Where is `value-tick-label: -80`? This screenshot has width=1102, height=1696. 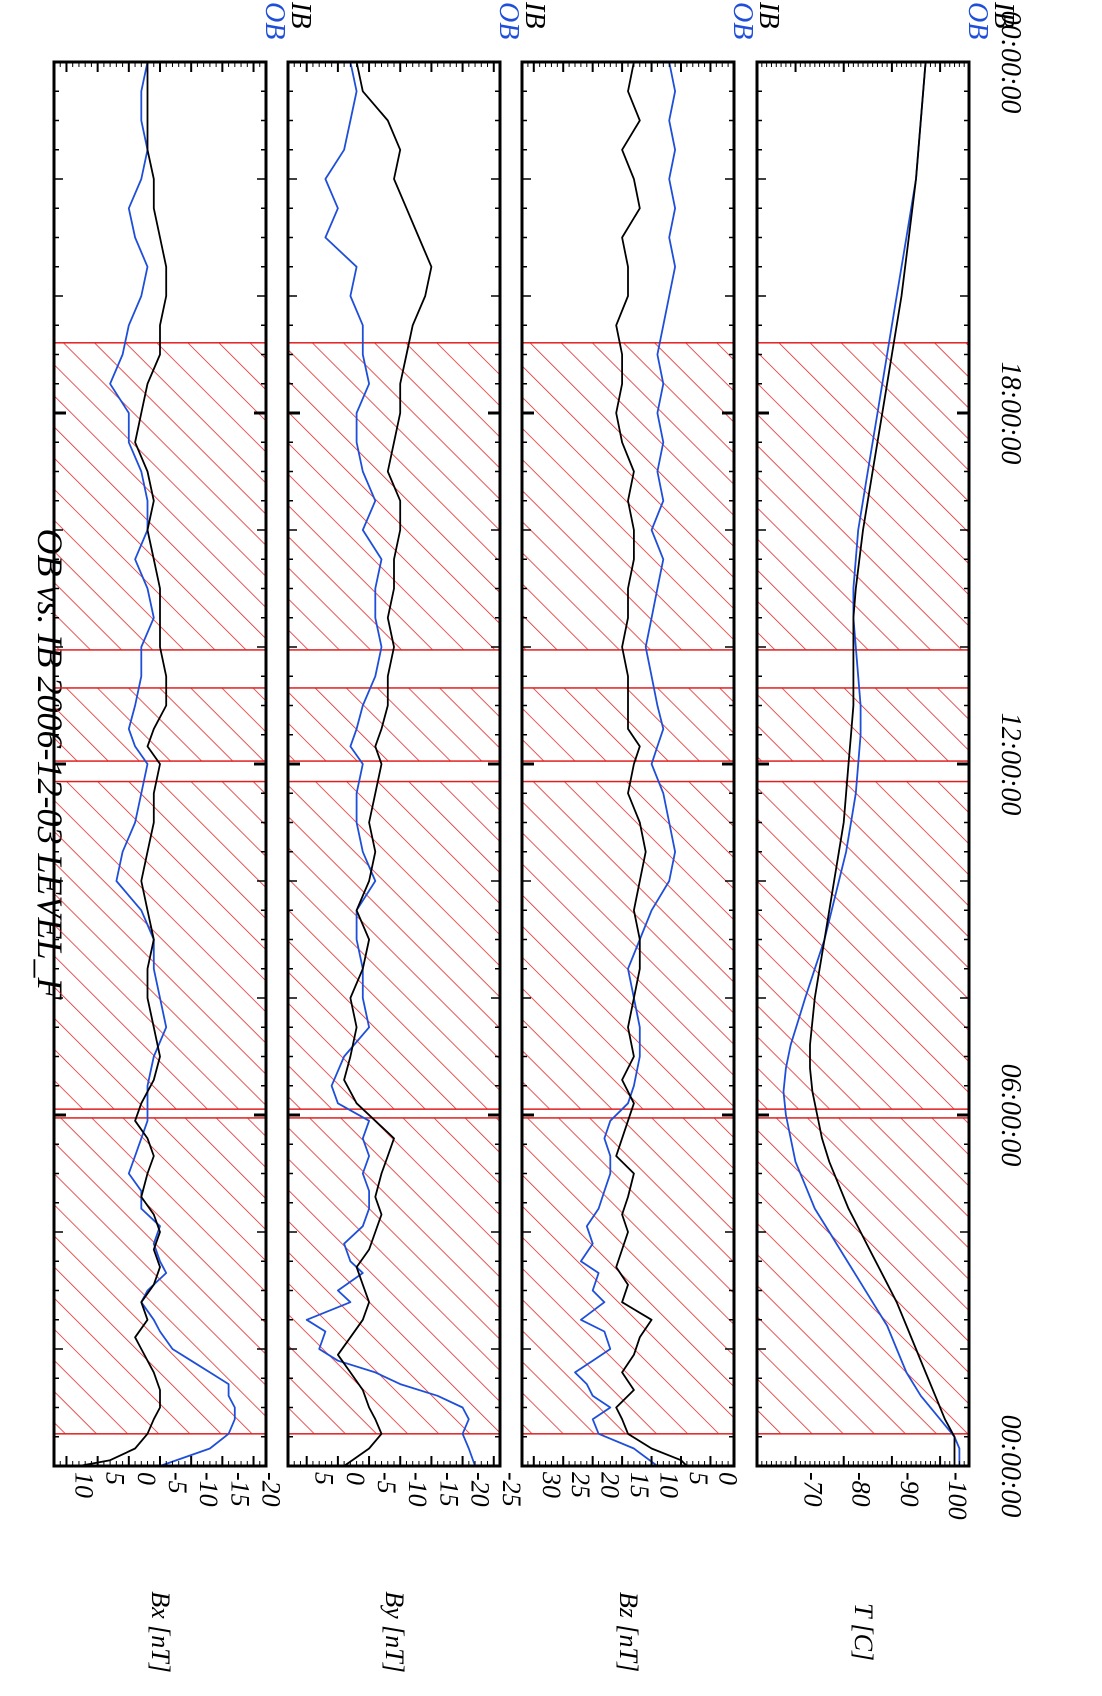
value-tick-label: -80 is located at coordinates (861, 1489).